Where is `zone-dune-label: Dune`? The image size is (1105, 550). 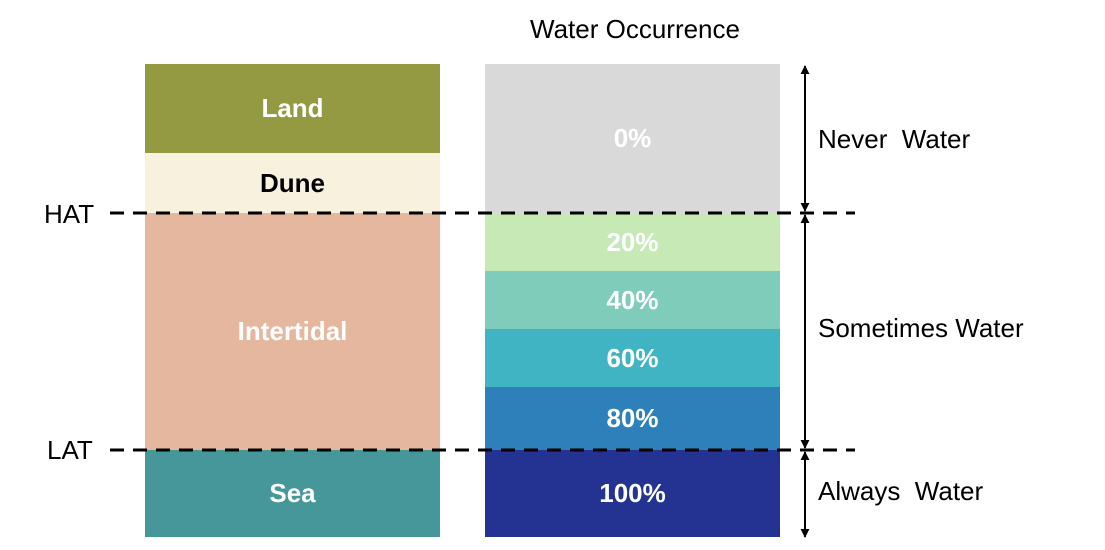
zone-dune-label: Dune is located at coordinates (292, 182).